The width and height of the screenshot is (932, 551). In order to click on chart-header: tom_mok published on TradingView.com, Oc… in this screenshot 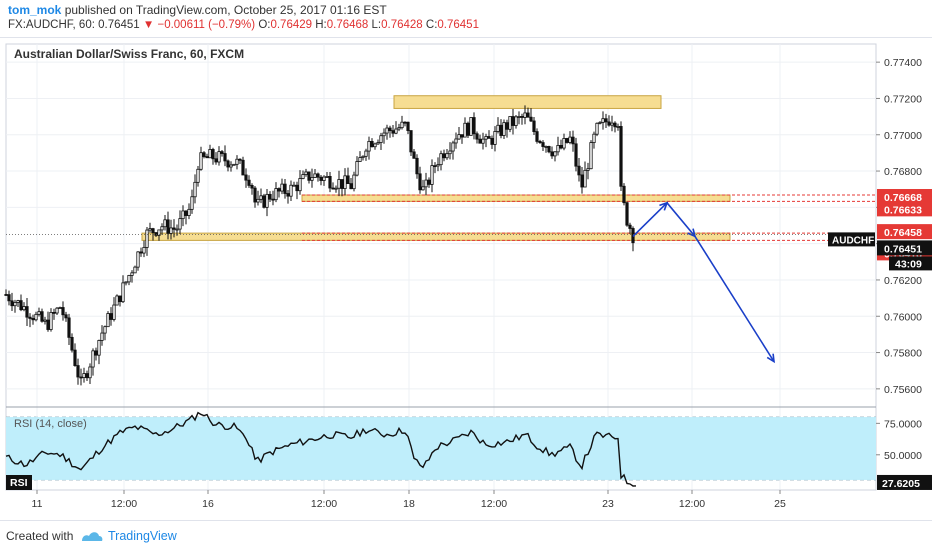, I will do `click(466, 19)`.